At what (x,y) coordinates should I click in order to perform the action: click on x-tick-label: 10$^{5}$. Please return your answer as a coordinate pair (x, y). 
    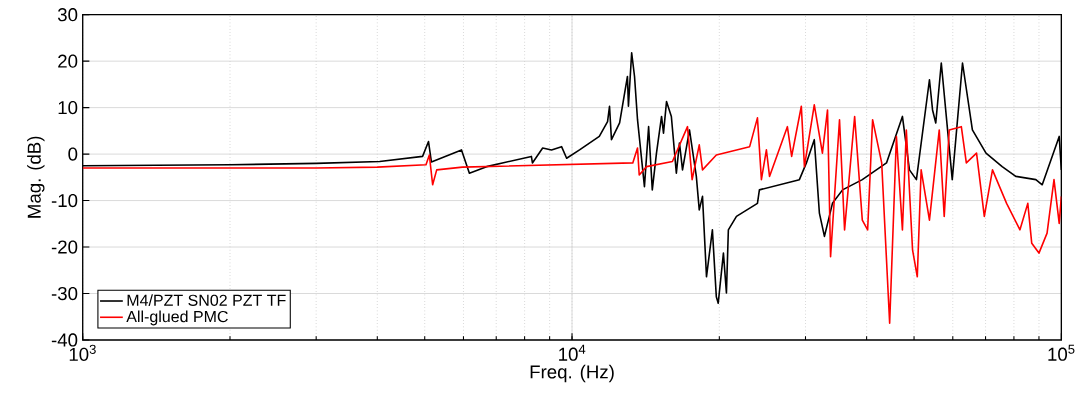
    Looking at the image, I should click on (1061, 352).